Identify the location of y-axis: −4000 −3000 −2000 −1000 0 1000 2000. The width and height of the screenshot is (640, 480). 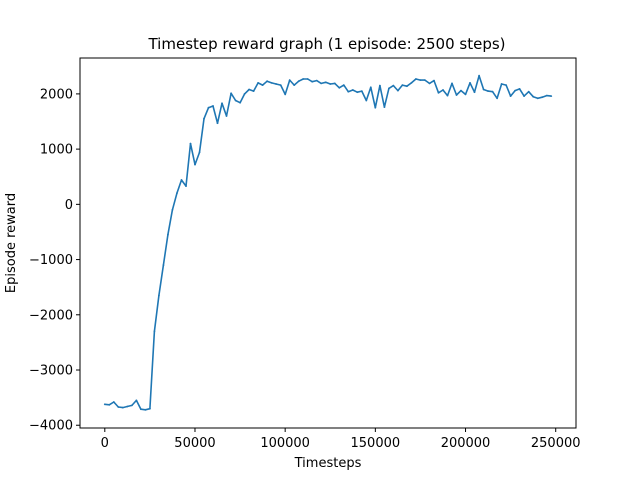
(54, 260).